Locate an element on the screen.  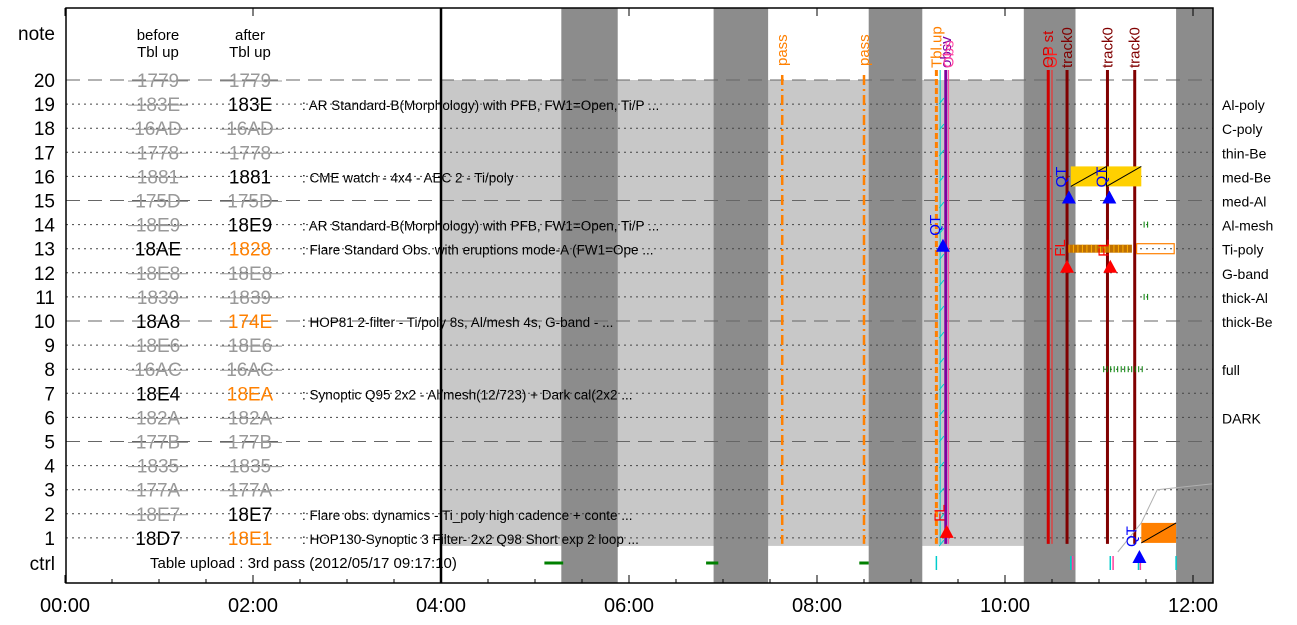
filter-label: Al-mesh is located at coordinates (1247, 226).